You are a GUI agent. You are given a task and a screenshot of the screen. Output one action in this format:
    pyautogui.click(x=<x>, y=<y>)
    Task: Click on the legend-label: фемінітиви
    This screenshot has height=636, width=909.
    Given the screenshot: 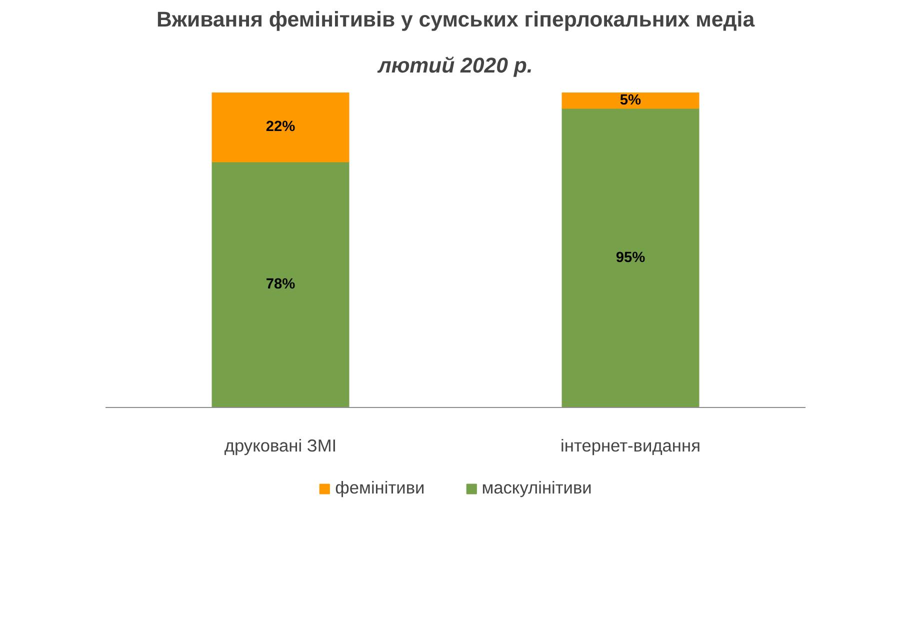 What is the action you would take?
    pyautogui.click(x=380, y=488)
    